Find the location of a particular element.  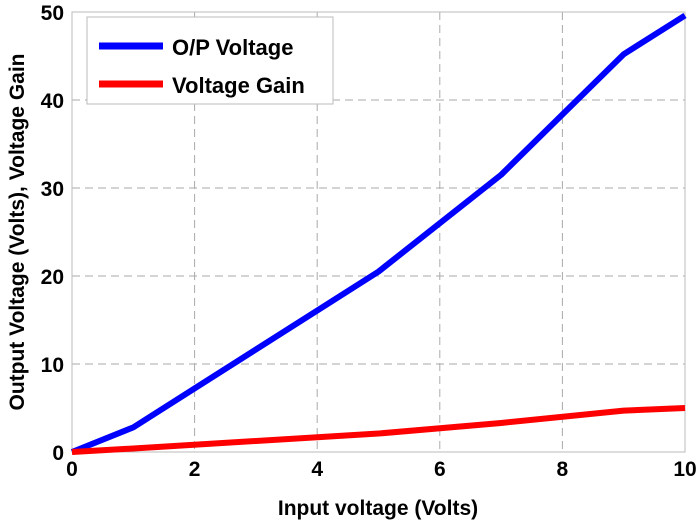

legend-box is located at coordinates (210, 60).